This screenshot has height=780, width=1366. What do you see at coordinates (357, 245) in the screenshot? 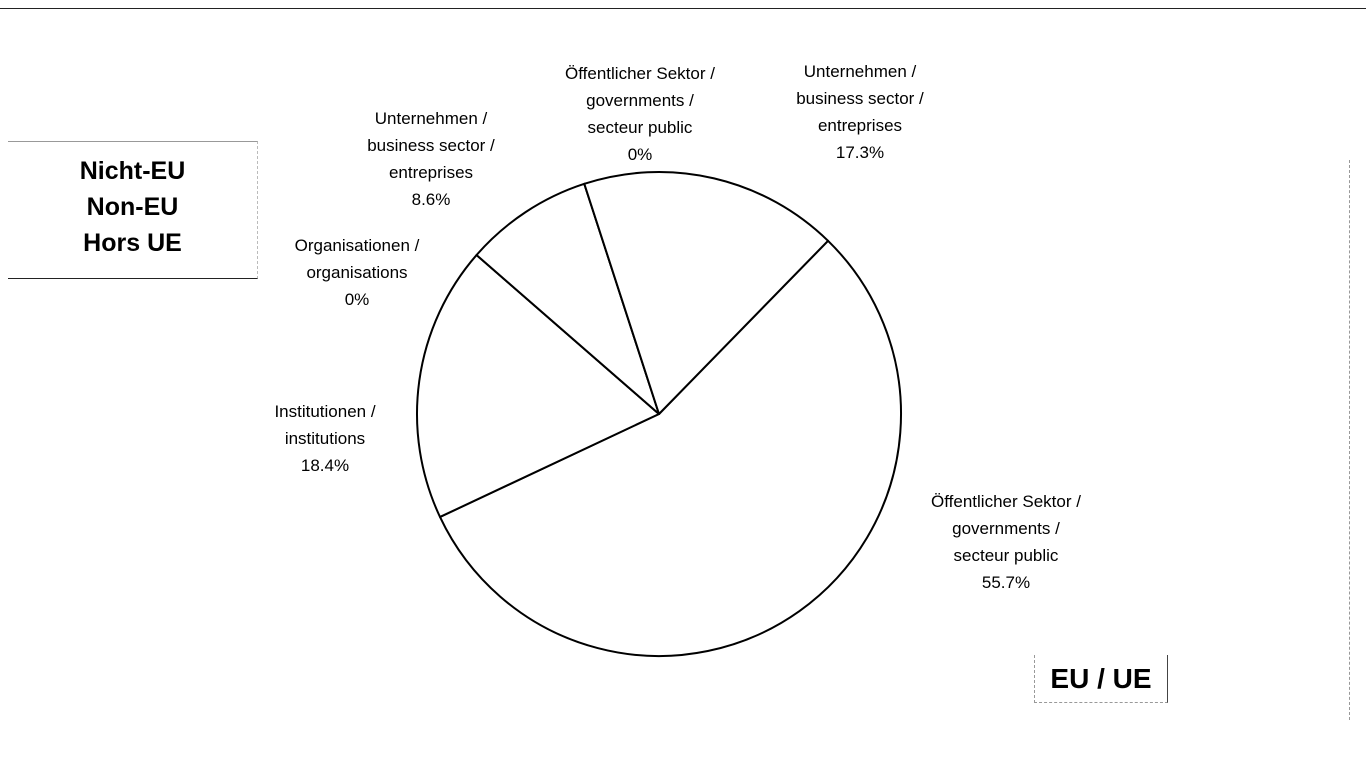
I see `slice-name-label: Organisationen /` at bounding box center [357, 245].